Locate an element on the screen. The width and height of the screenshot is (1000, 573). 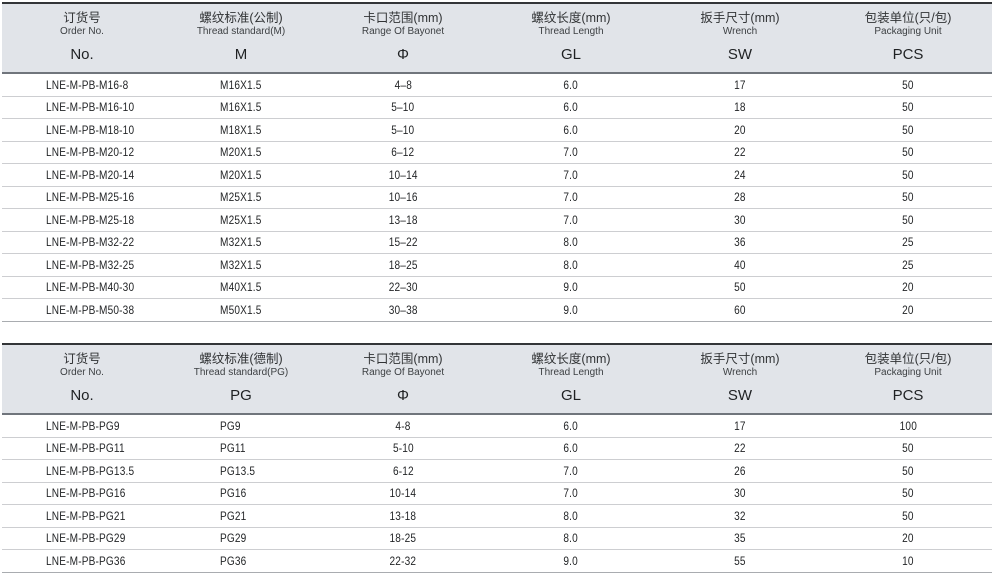
table-row: LNE-M-PB-M32-25 M32X1.5 18–25 8.0 40 25 is located at coordinates (497, 265).